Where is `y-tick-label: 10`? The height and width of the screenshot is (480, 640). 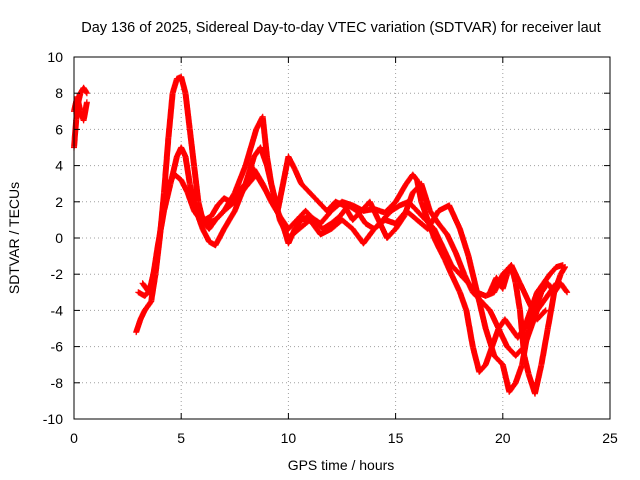
y-tick-label: 10 is located at coordinates (55, 57).